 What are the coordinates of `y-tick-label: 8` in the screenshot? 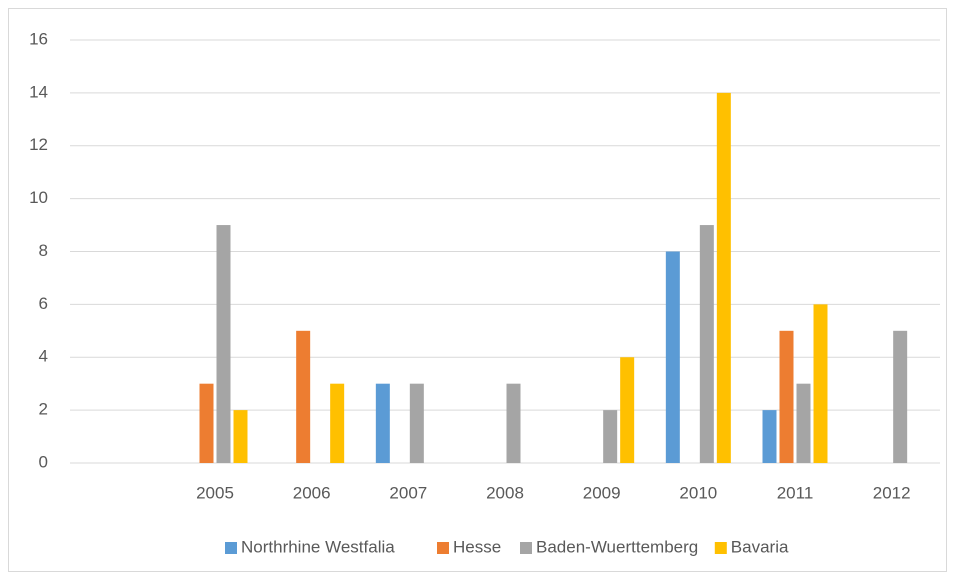 It's located at (43, 250).